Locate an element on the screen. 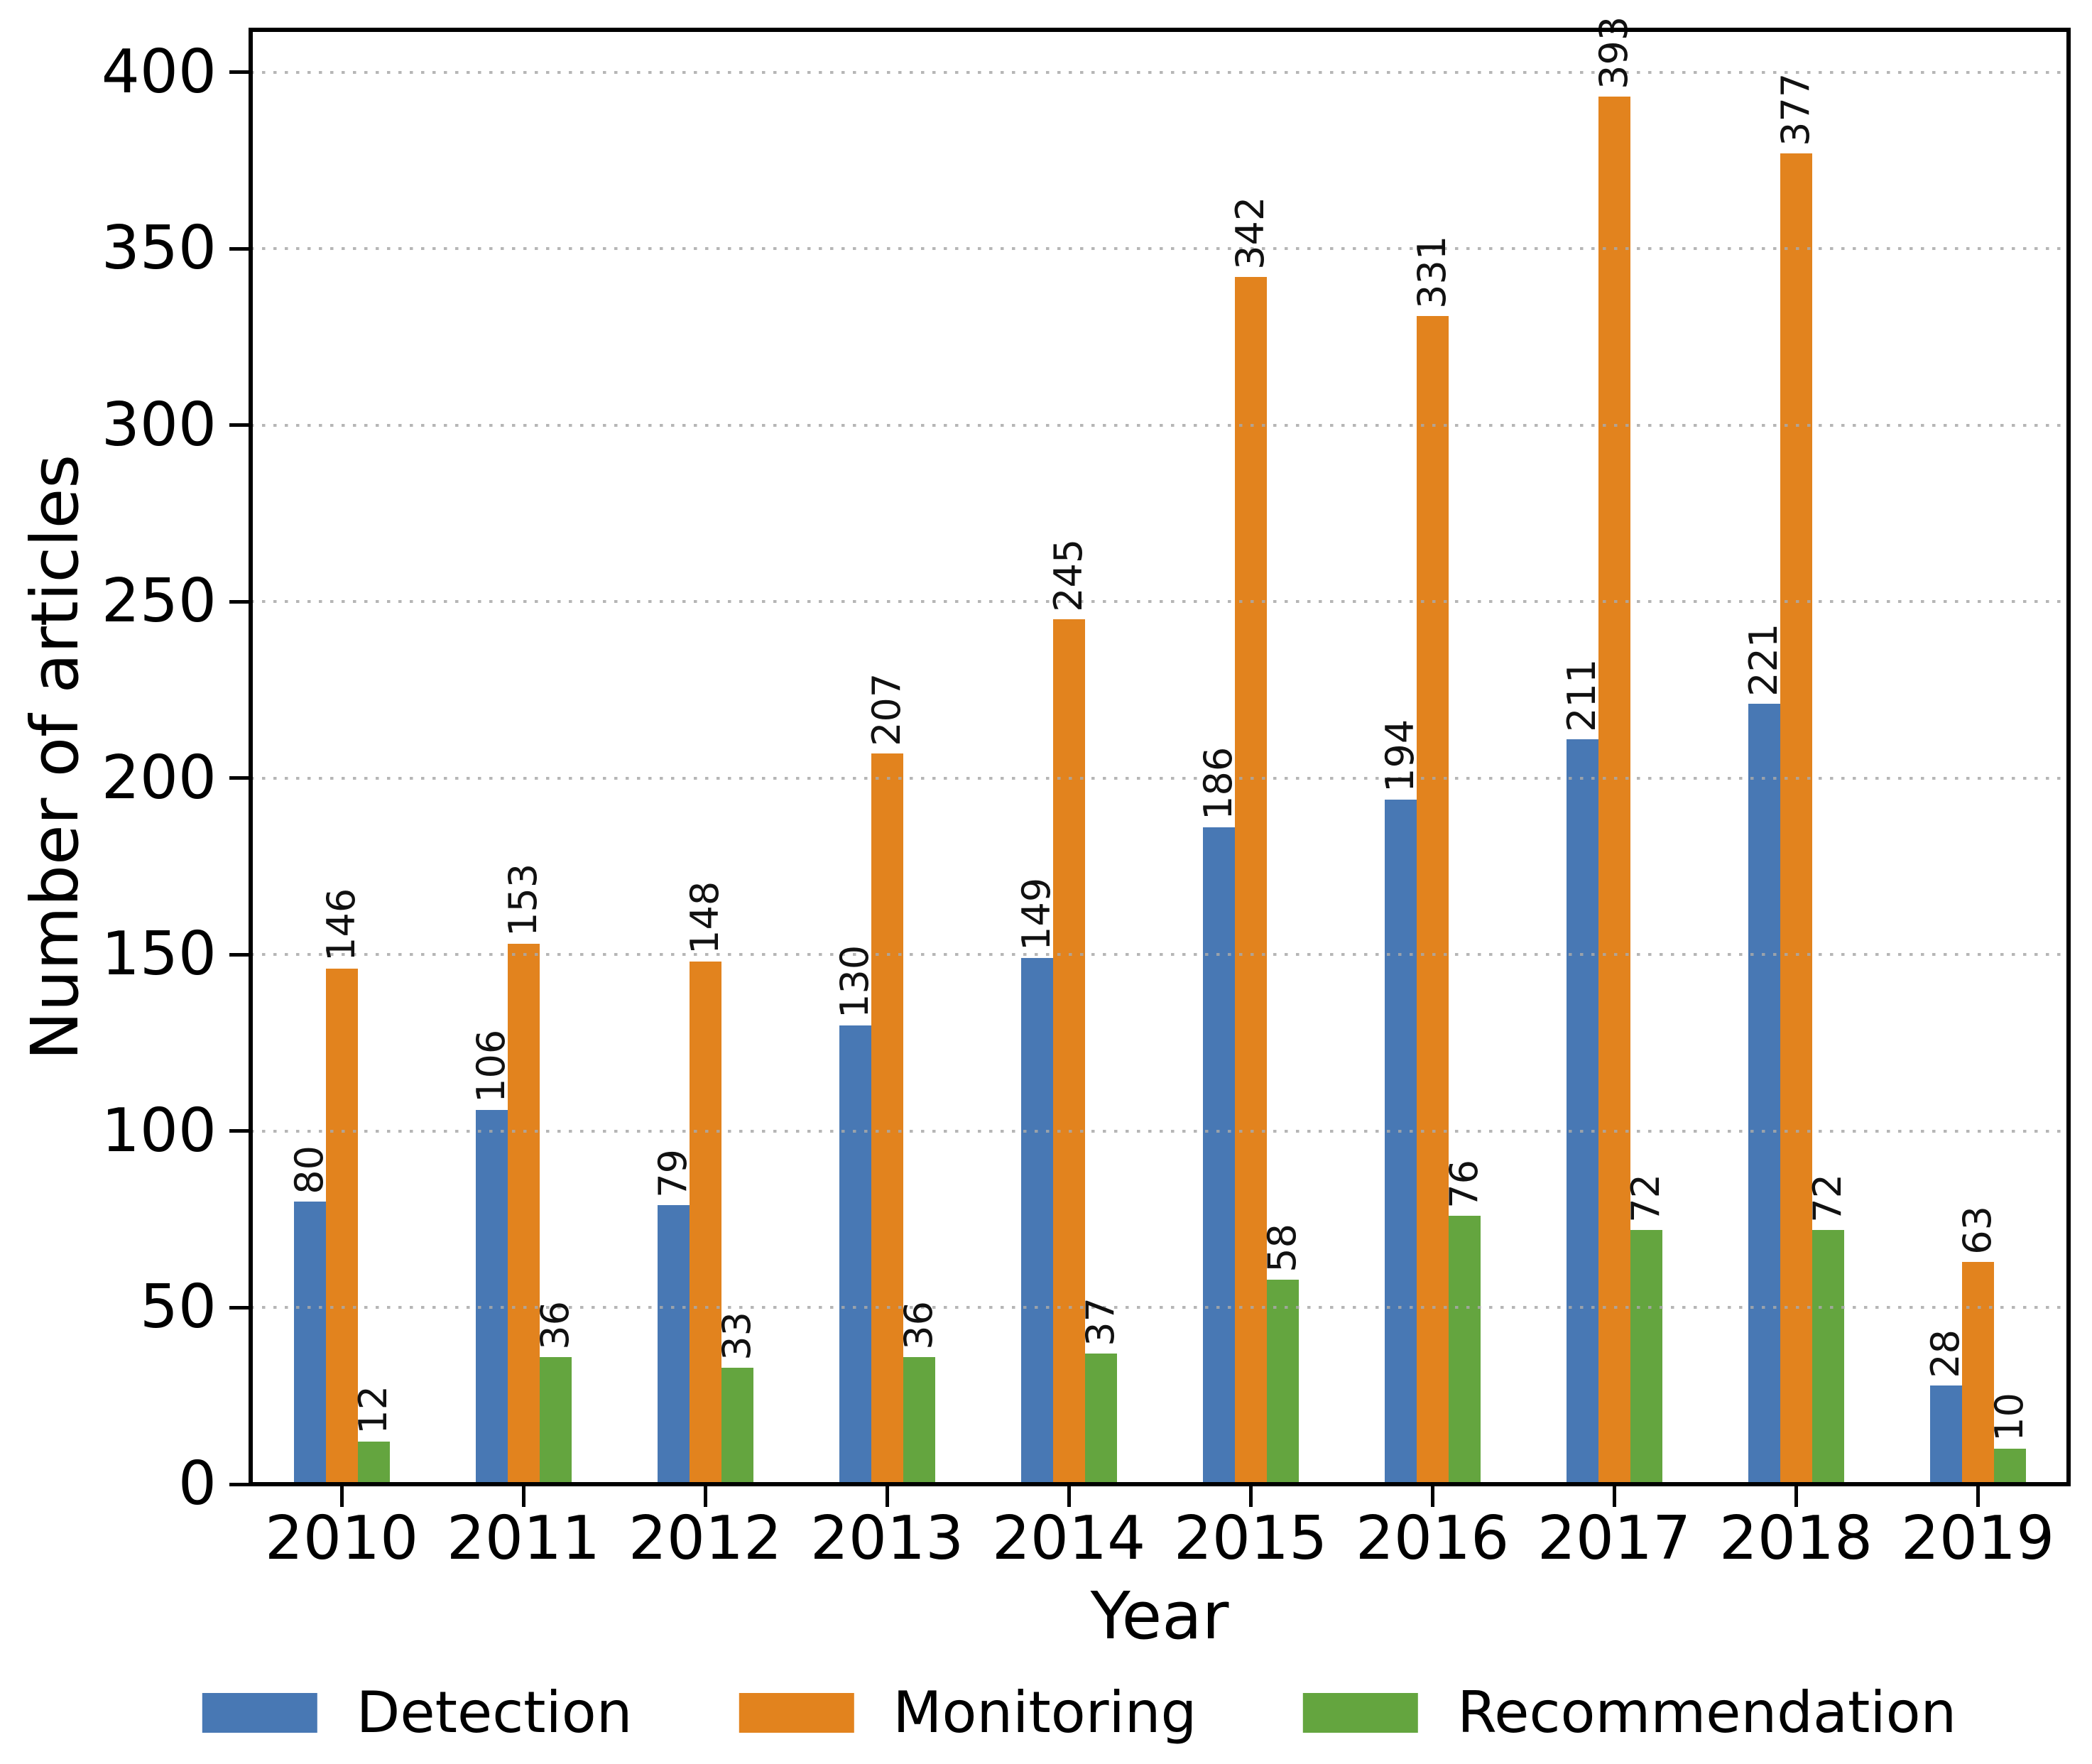 The height and width of the screenshot is (1764, 2092). bar-value-label: 130 is located at coordinates (854, 981).